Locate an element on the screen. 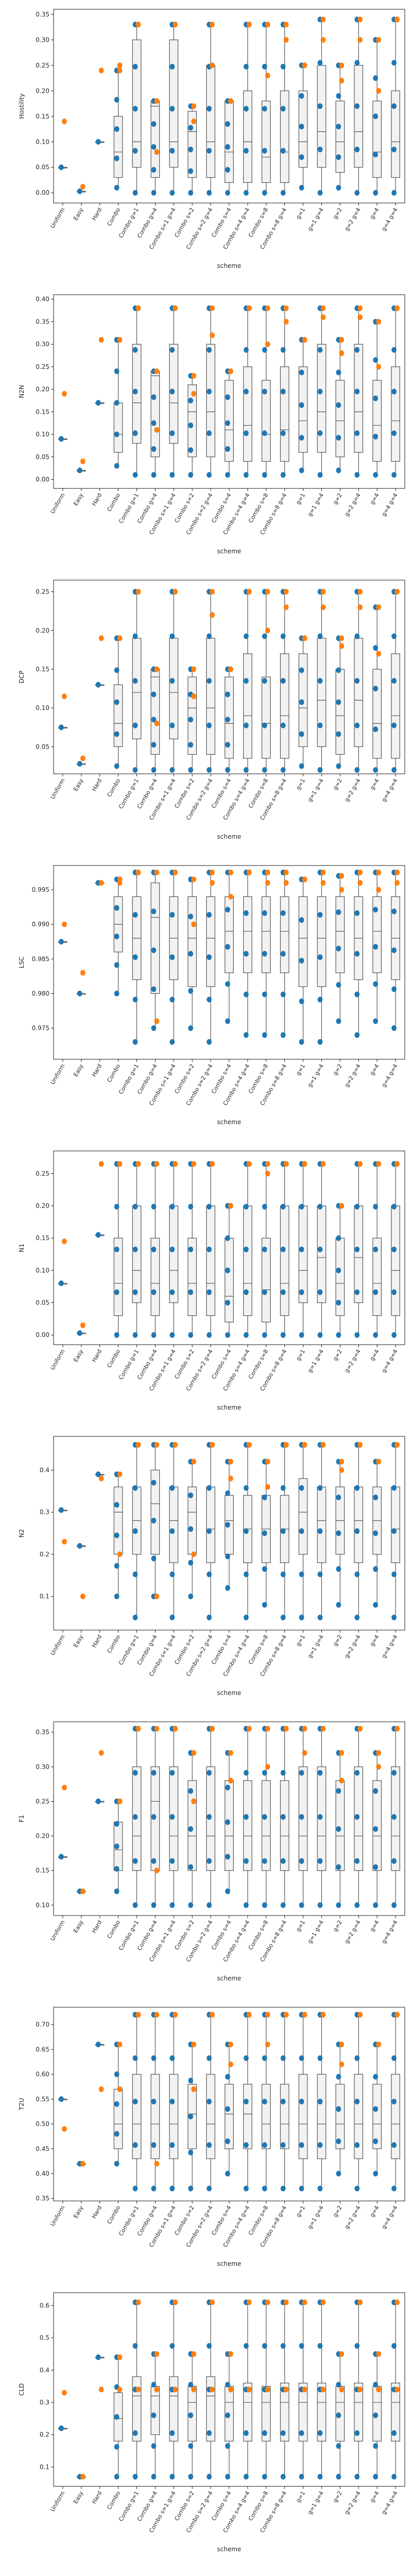  y-tick-label: 0.05 is located at coordinates (42, 167).